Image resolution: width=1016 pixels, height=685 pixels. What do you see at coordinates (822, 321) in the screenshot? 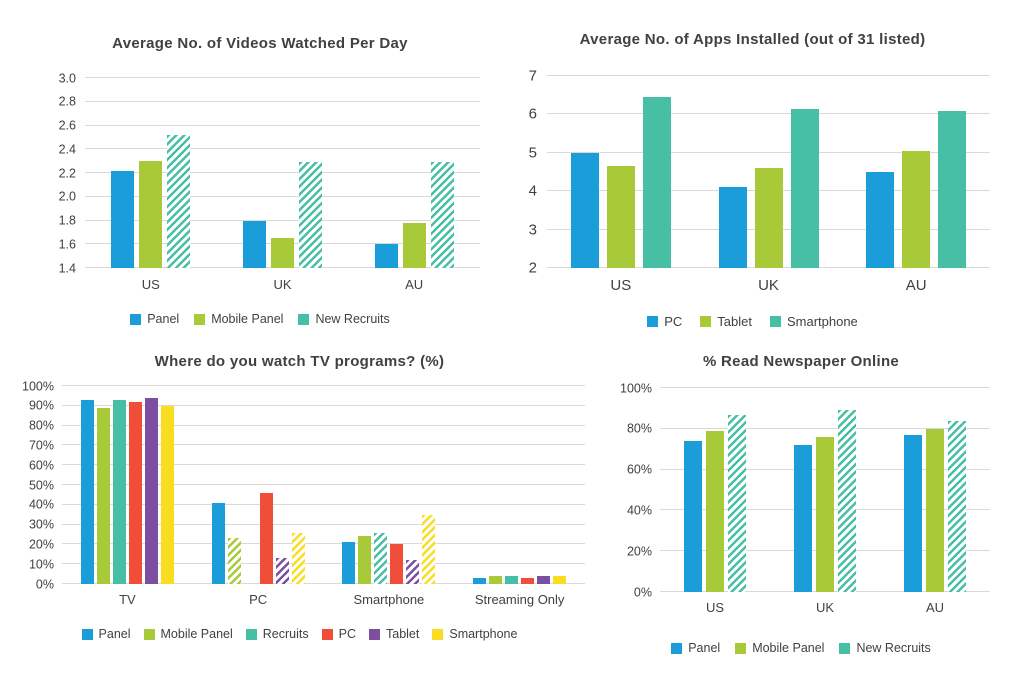
I see `legend-label: Smartphone` at bounding box center [822, 321].